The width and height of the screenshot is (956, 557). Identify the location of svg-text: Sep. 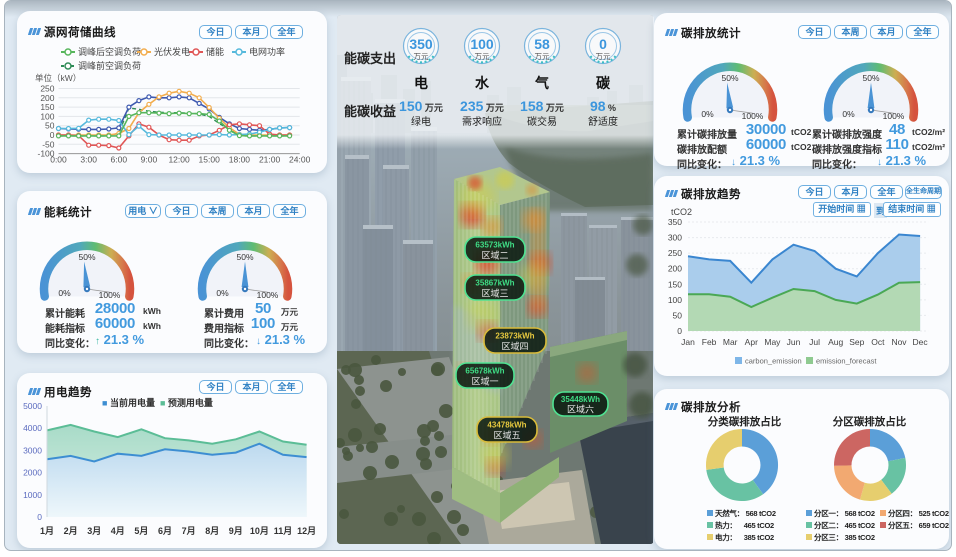
(856, 342).